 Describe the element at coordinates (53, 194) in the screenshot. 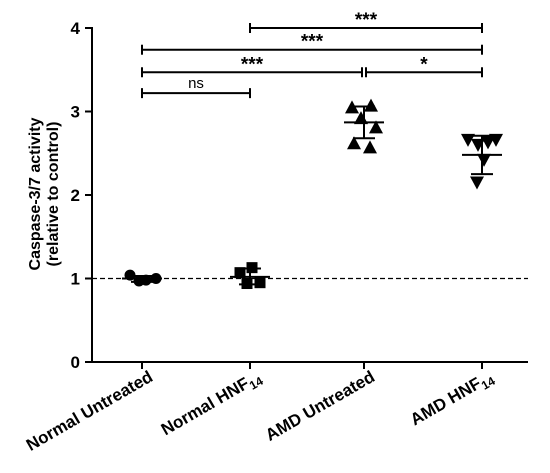

I see `y-axis-title-line2: (relative to control)` at that location.